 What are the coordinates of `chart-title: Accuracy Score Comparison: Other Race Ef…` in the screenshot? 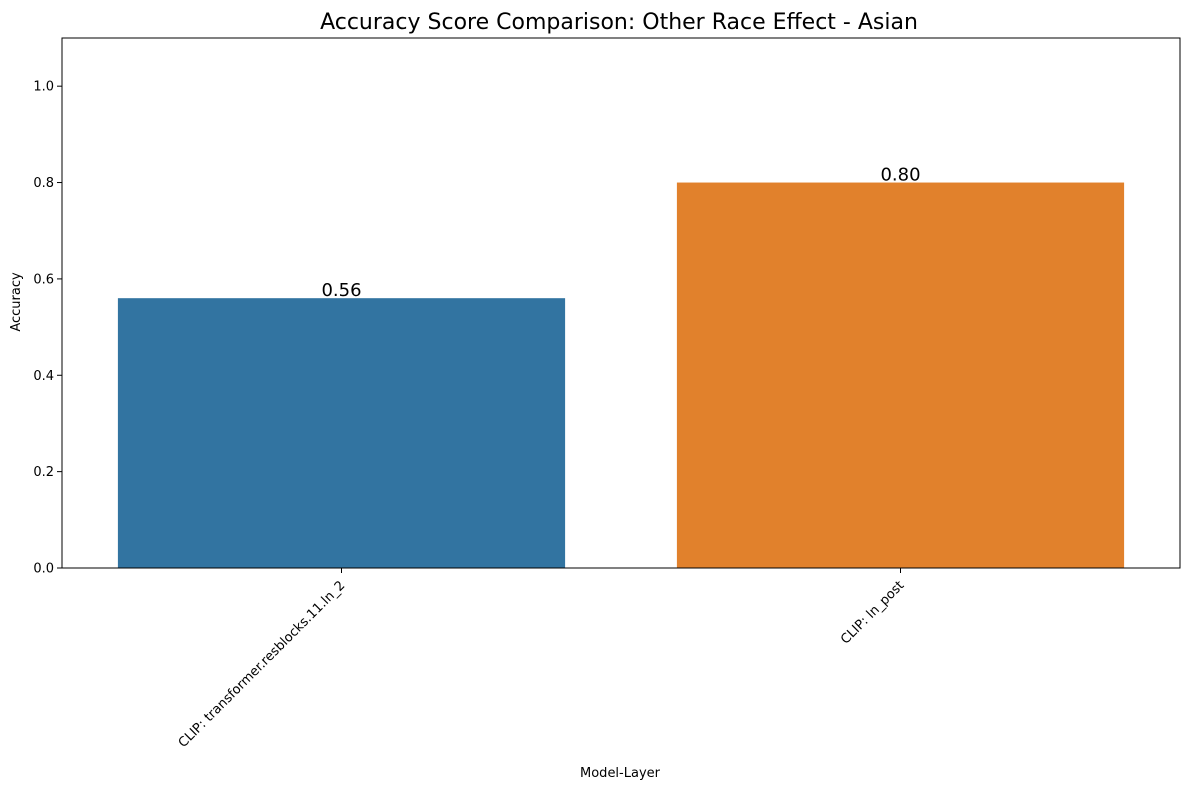 It's located at (619, 22).